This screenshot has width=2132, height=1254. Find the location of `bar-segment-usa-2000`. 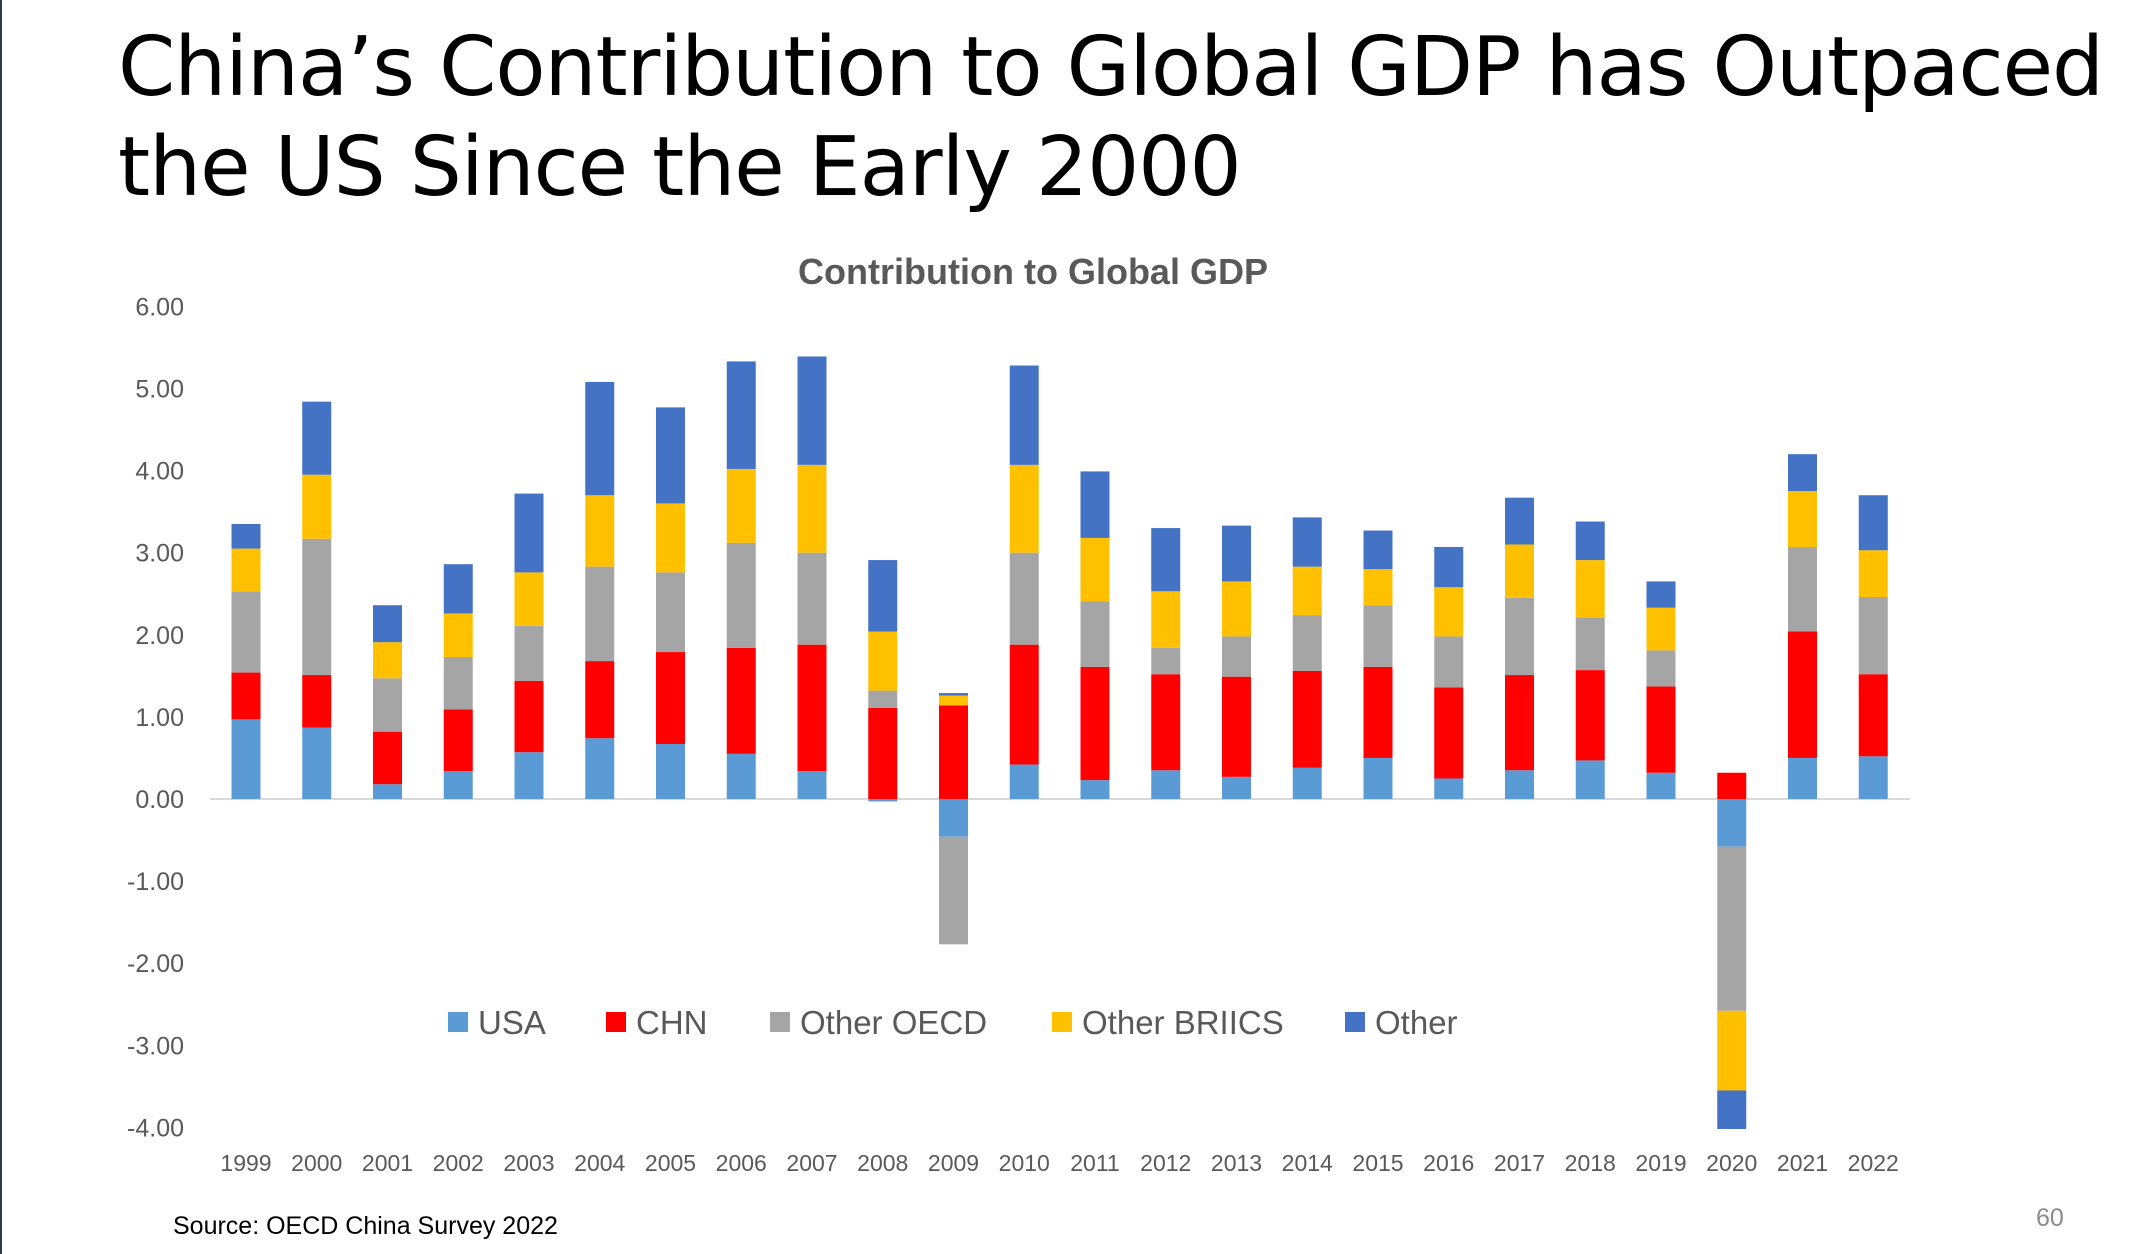

bar-segment-usa-2000 is located at coordinates (317, 763).